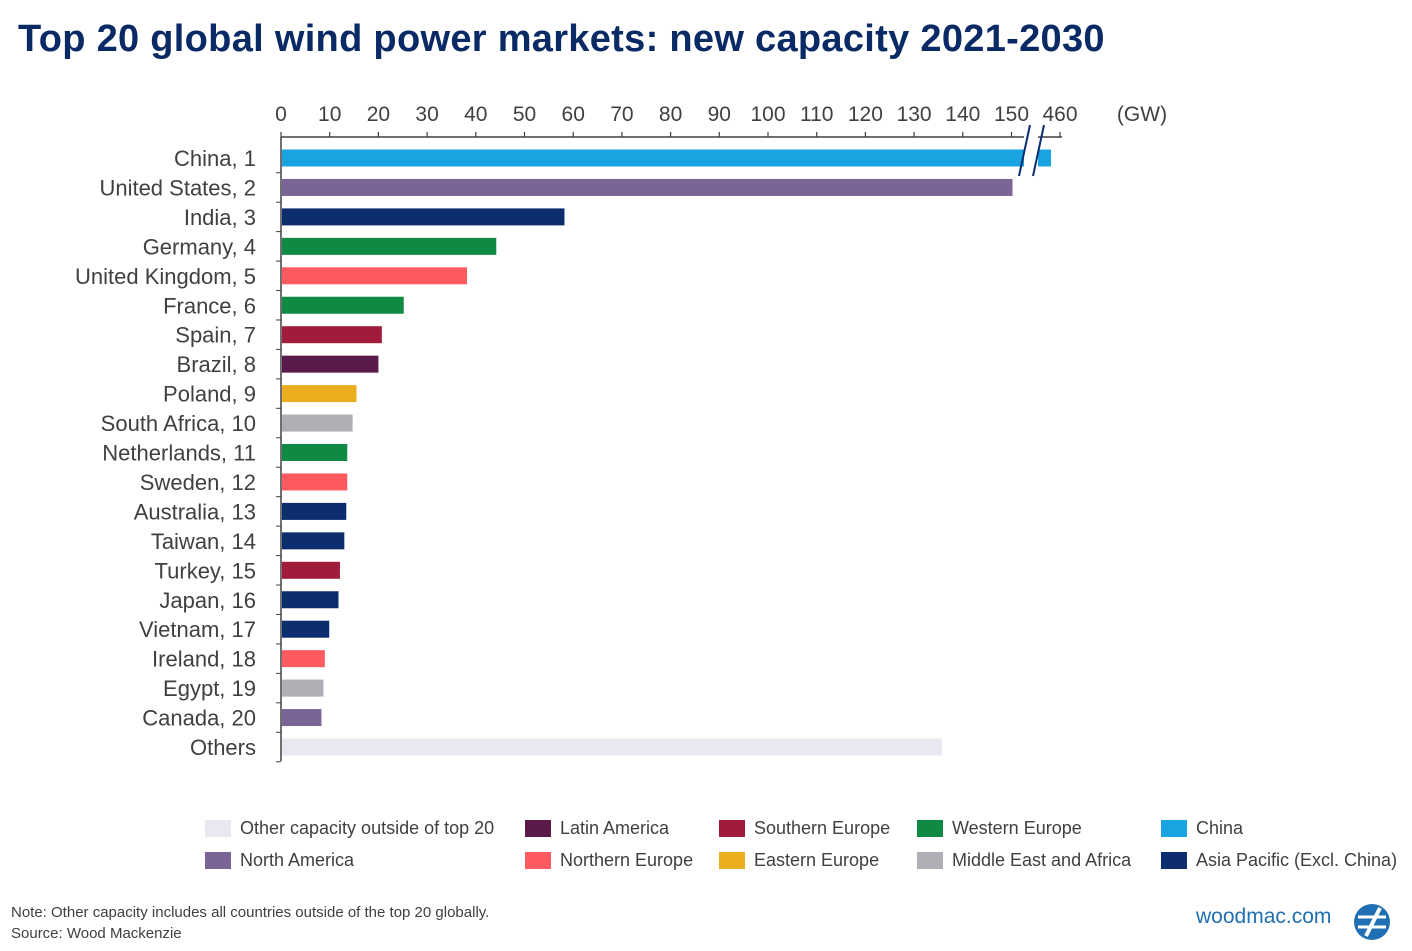 The image size is (1412, 951). I want to click on legend-item: Northern Europe, so click(609, 860).